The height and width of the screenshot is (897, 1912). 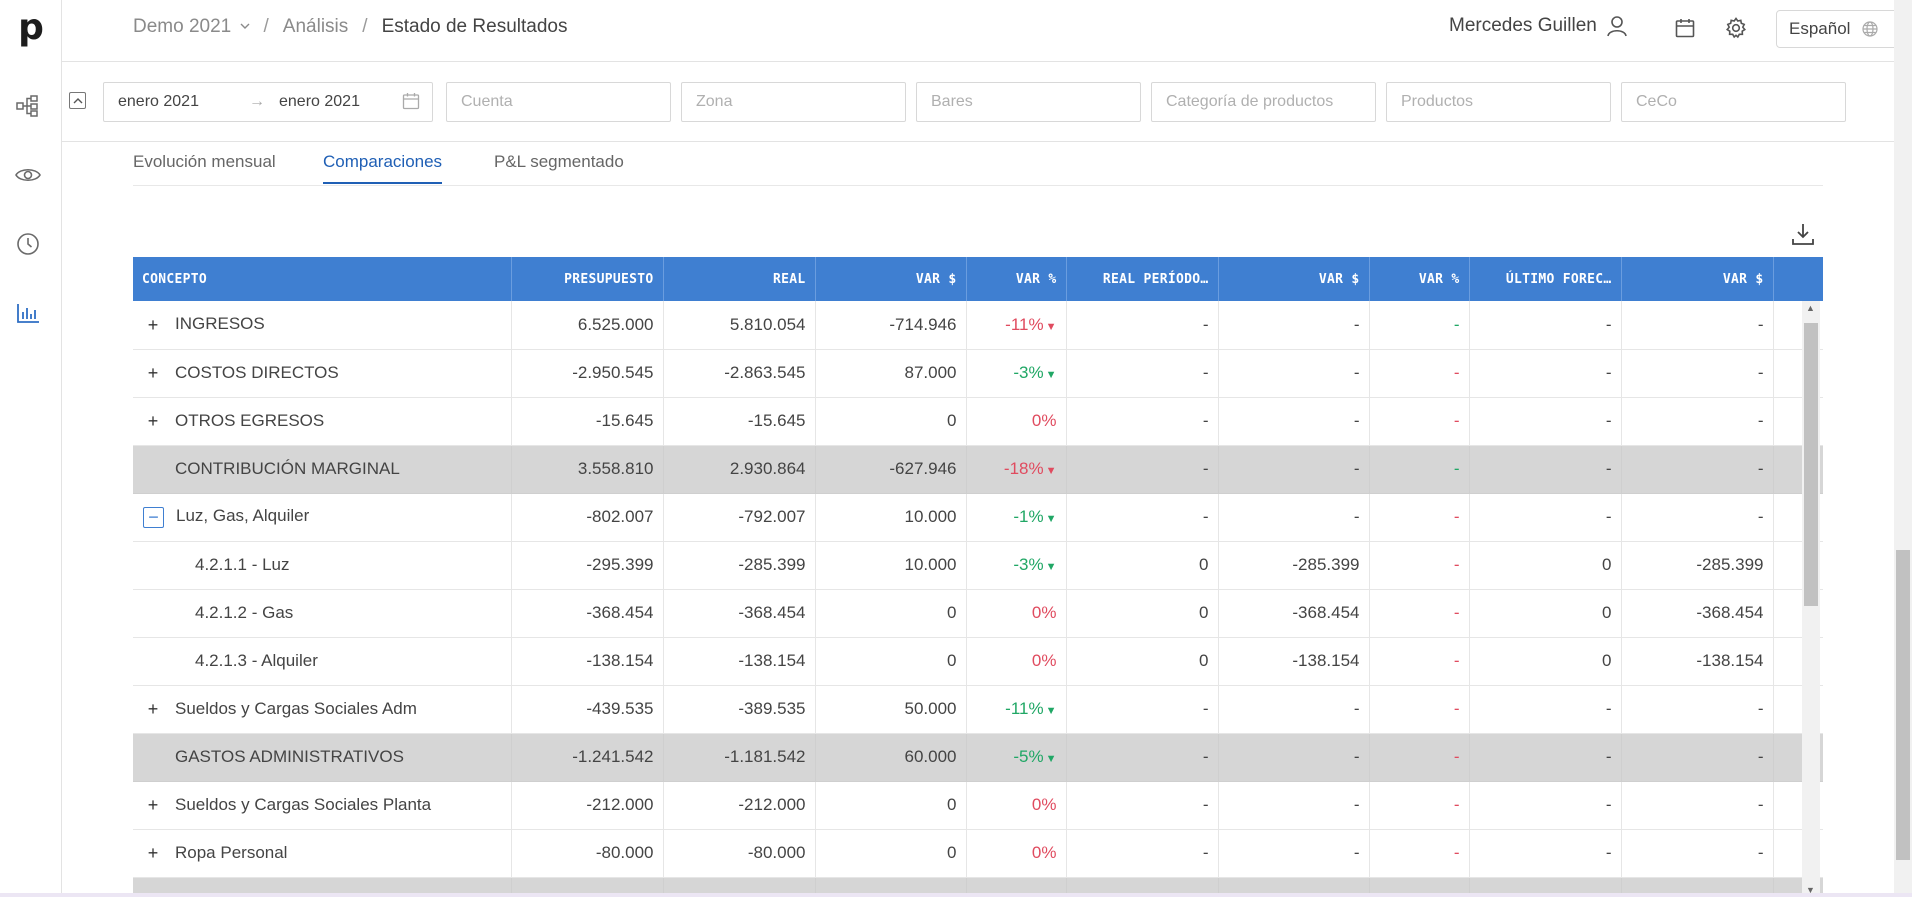 What do you see at coordinates (1903, 705) in the screenshot?
I see `page-scroll-thumb` at bounding box center [1903, 705].